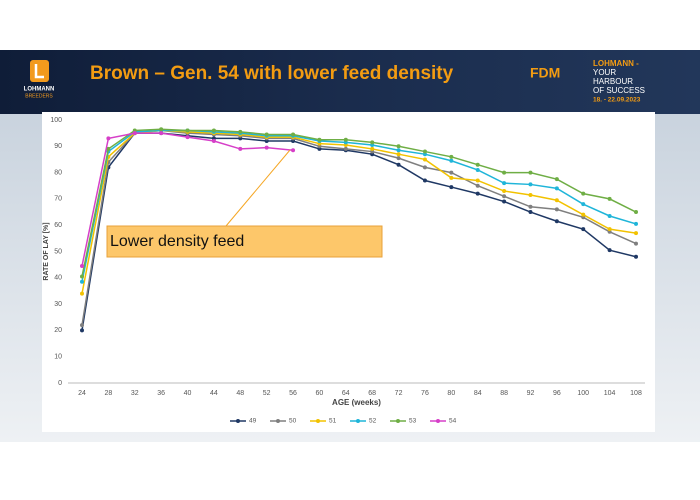  I want to click on x-tick-label: 48, so click(240, 393).